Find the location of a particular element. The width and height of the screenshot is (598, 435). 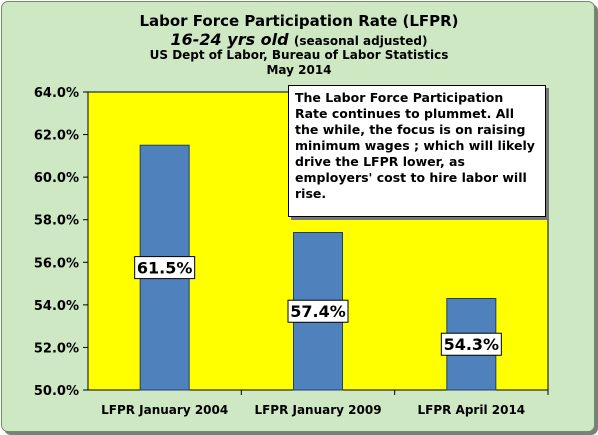

chart-subtitle: 16-24 yrs old (seasonal adjusted) is located at coordinates (299, 39).